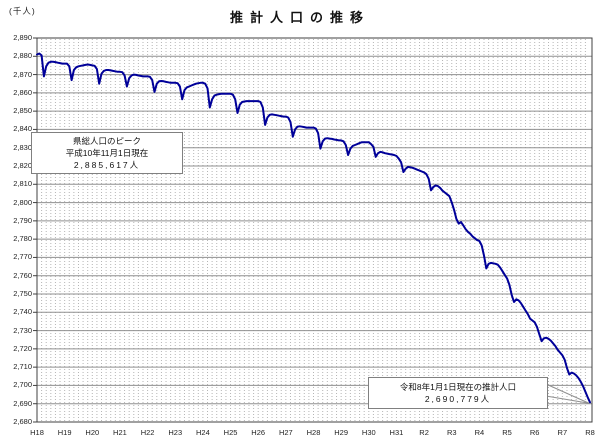  I want to click on x-axis-tick-label: H27, so click(285, 432).